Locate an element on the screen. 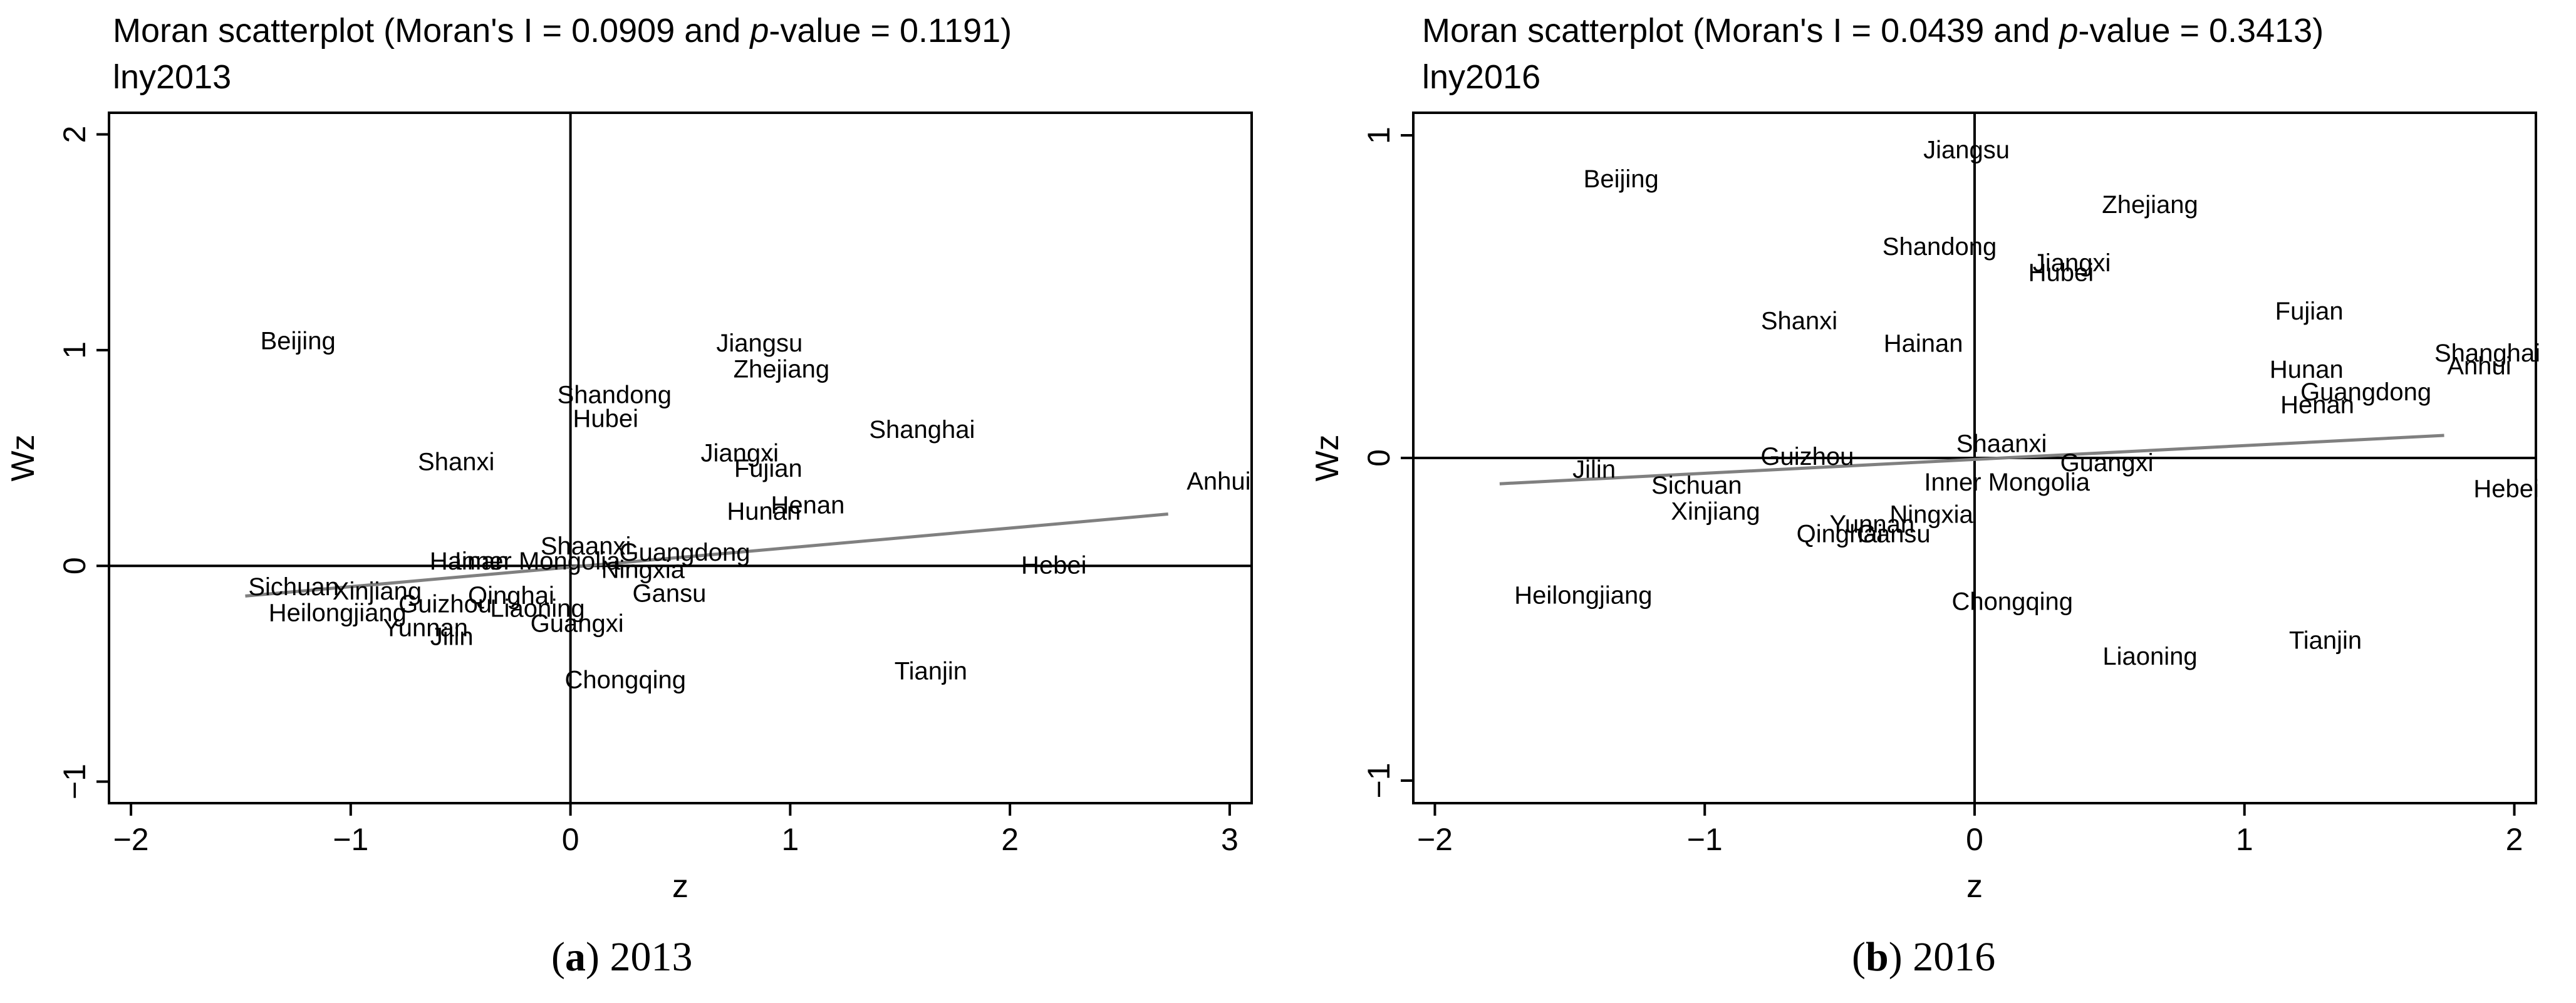  chart-subtitle: lny2013 is located at coordinates (172, 77).